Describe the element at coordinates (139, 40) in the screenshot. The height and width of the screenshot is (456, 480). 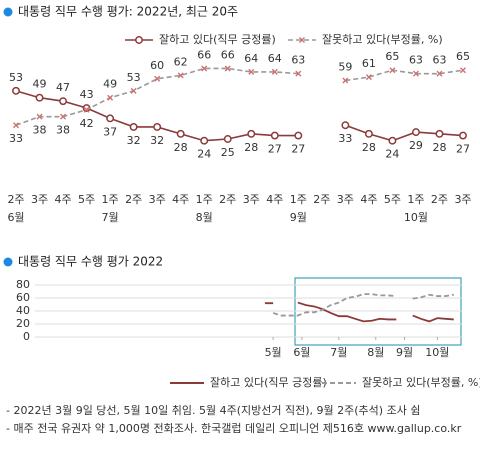
I see `legend-marker` at that location.